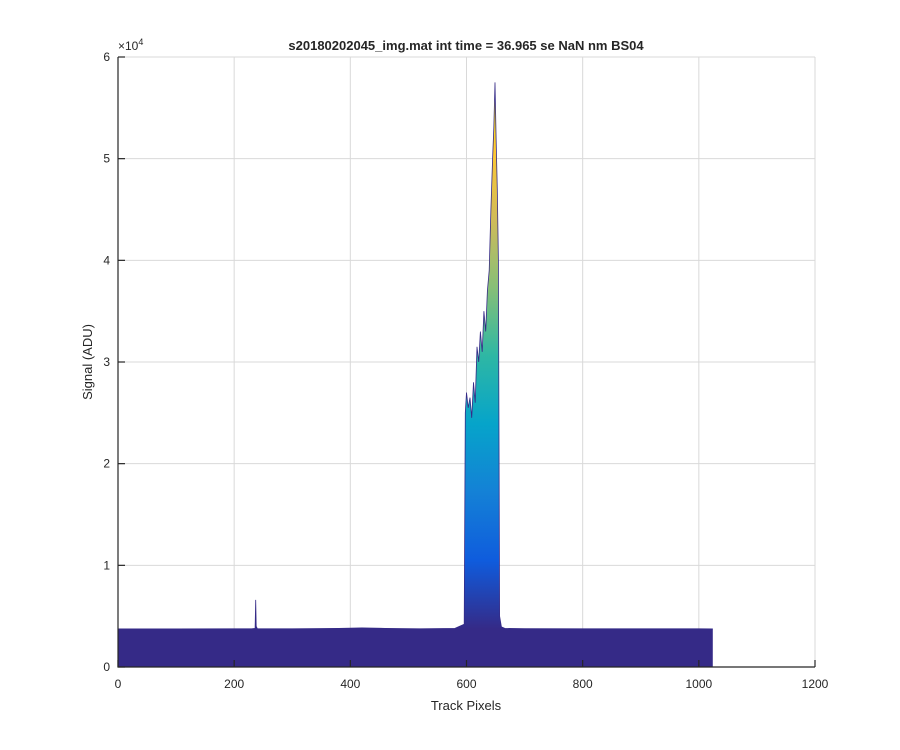 The width and height of the screenshot is (900, 750). Describe the element at coordinates (106, 667) in the screenshot. I see `y-tick-label: 0` at that location.